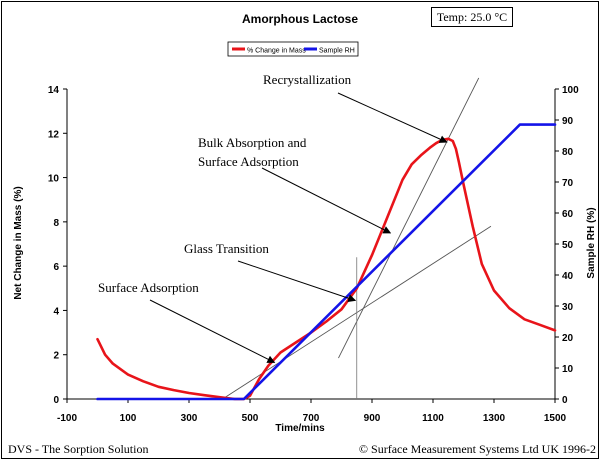  Describe the element at coordinates (568, 307) in the screenshot. I see `y-right-tick-label: 30` at that location.